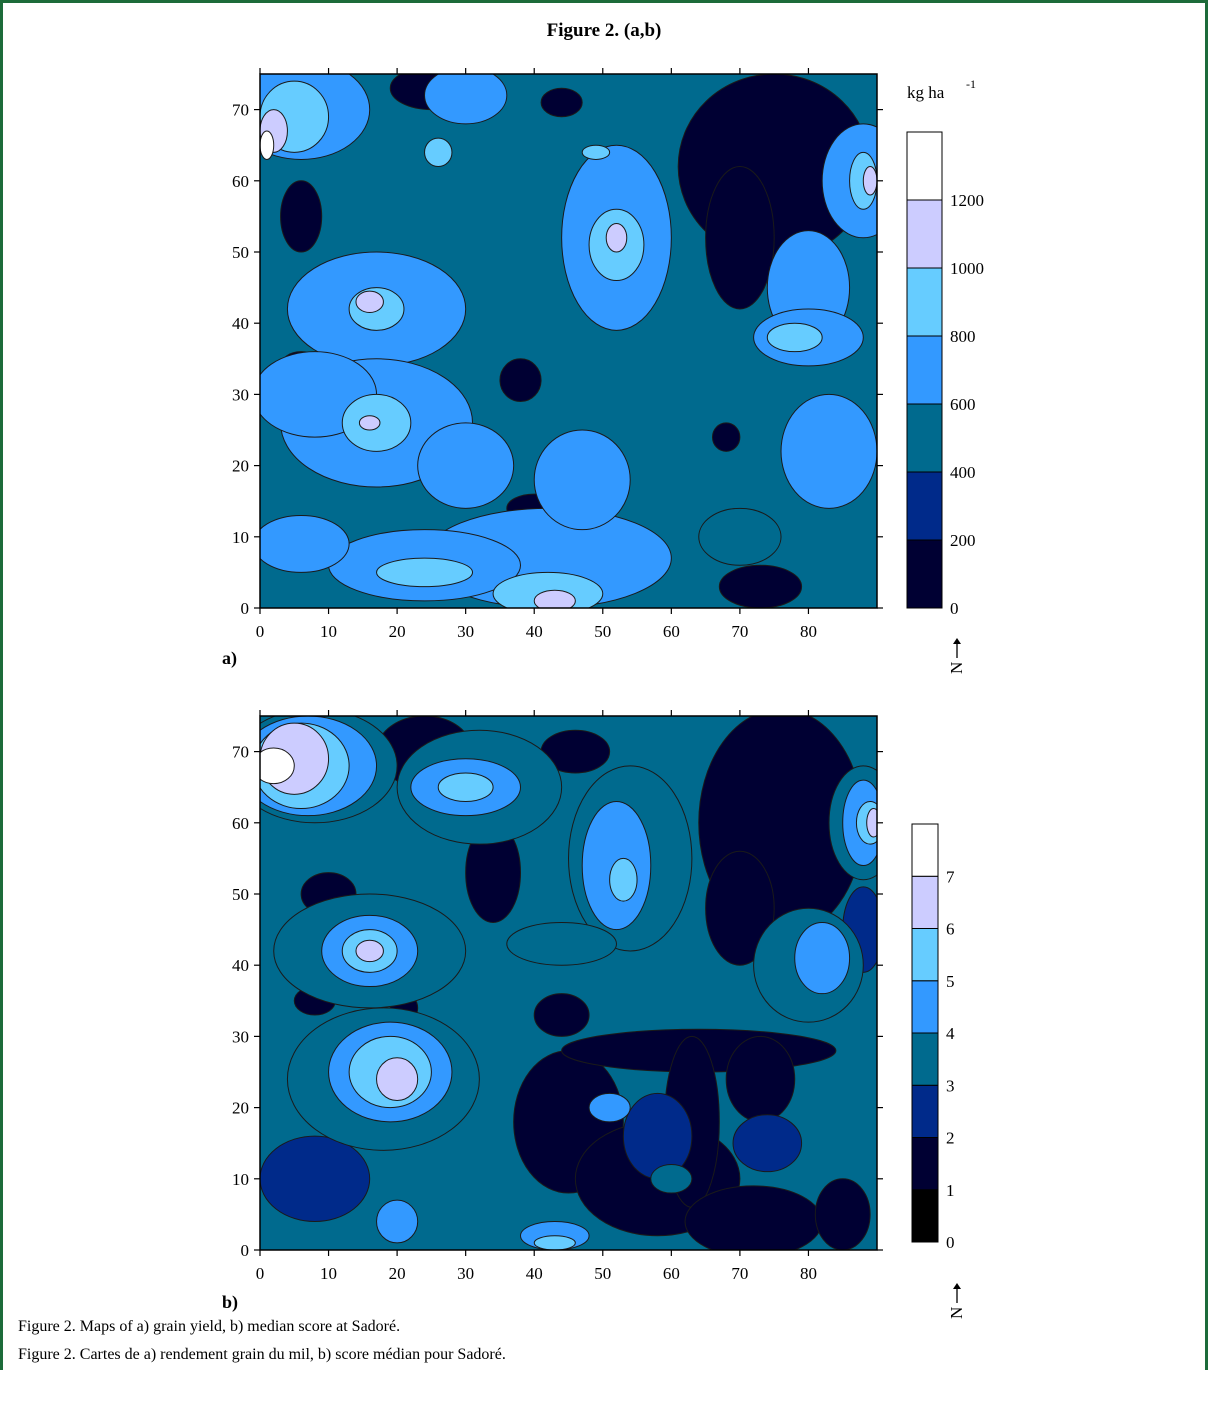 The image size is (1208, 1414). I want to click on colorbar-label: 2, so click(950, 1138).